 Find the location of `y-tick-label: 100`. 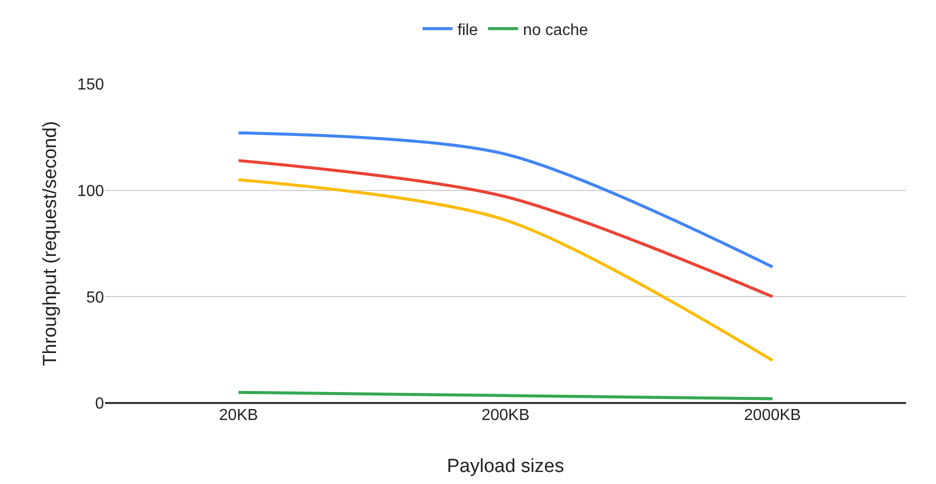

y-tick-label: 100 is located at coordinates (90, 191).